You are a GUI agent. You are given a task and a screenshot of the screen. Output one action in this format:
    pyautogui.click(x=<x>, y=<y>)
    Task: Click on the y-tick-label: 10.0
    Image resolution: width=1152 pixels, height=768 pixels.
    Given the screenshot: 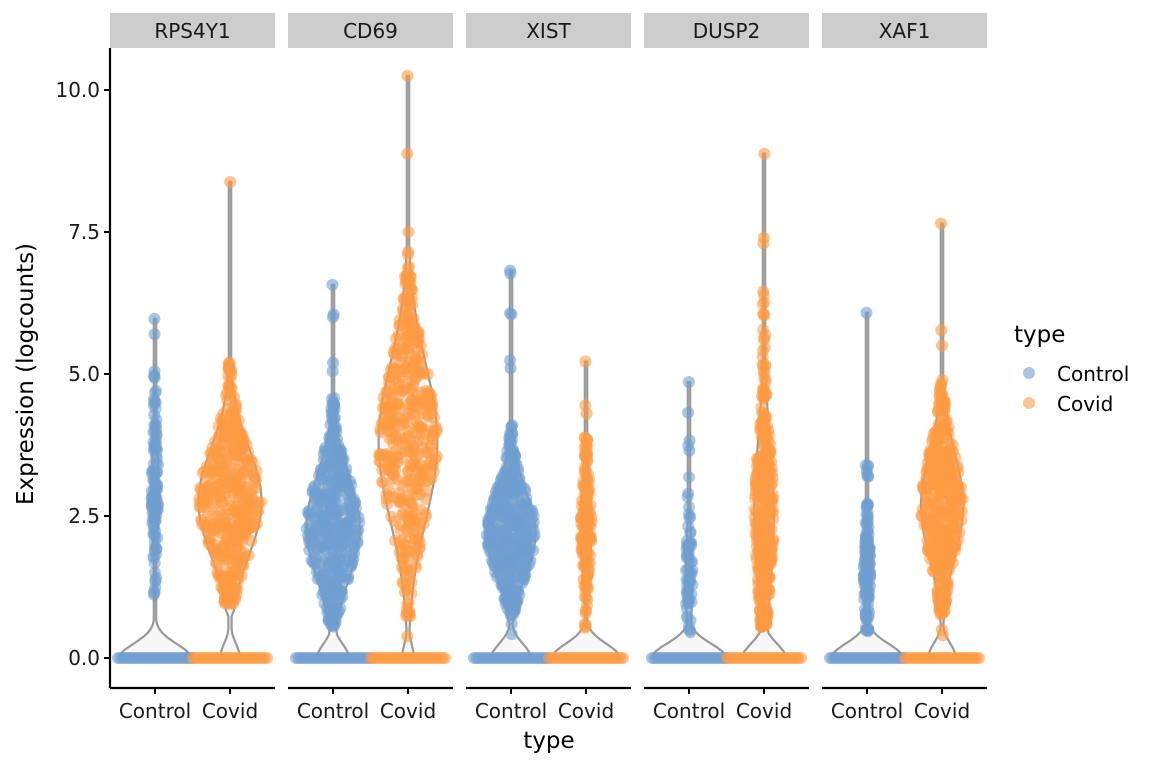 What is the action you would take?
    pyautogui.click(x=77, y=90)
    